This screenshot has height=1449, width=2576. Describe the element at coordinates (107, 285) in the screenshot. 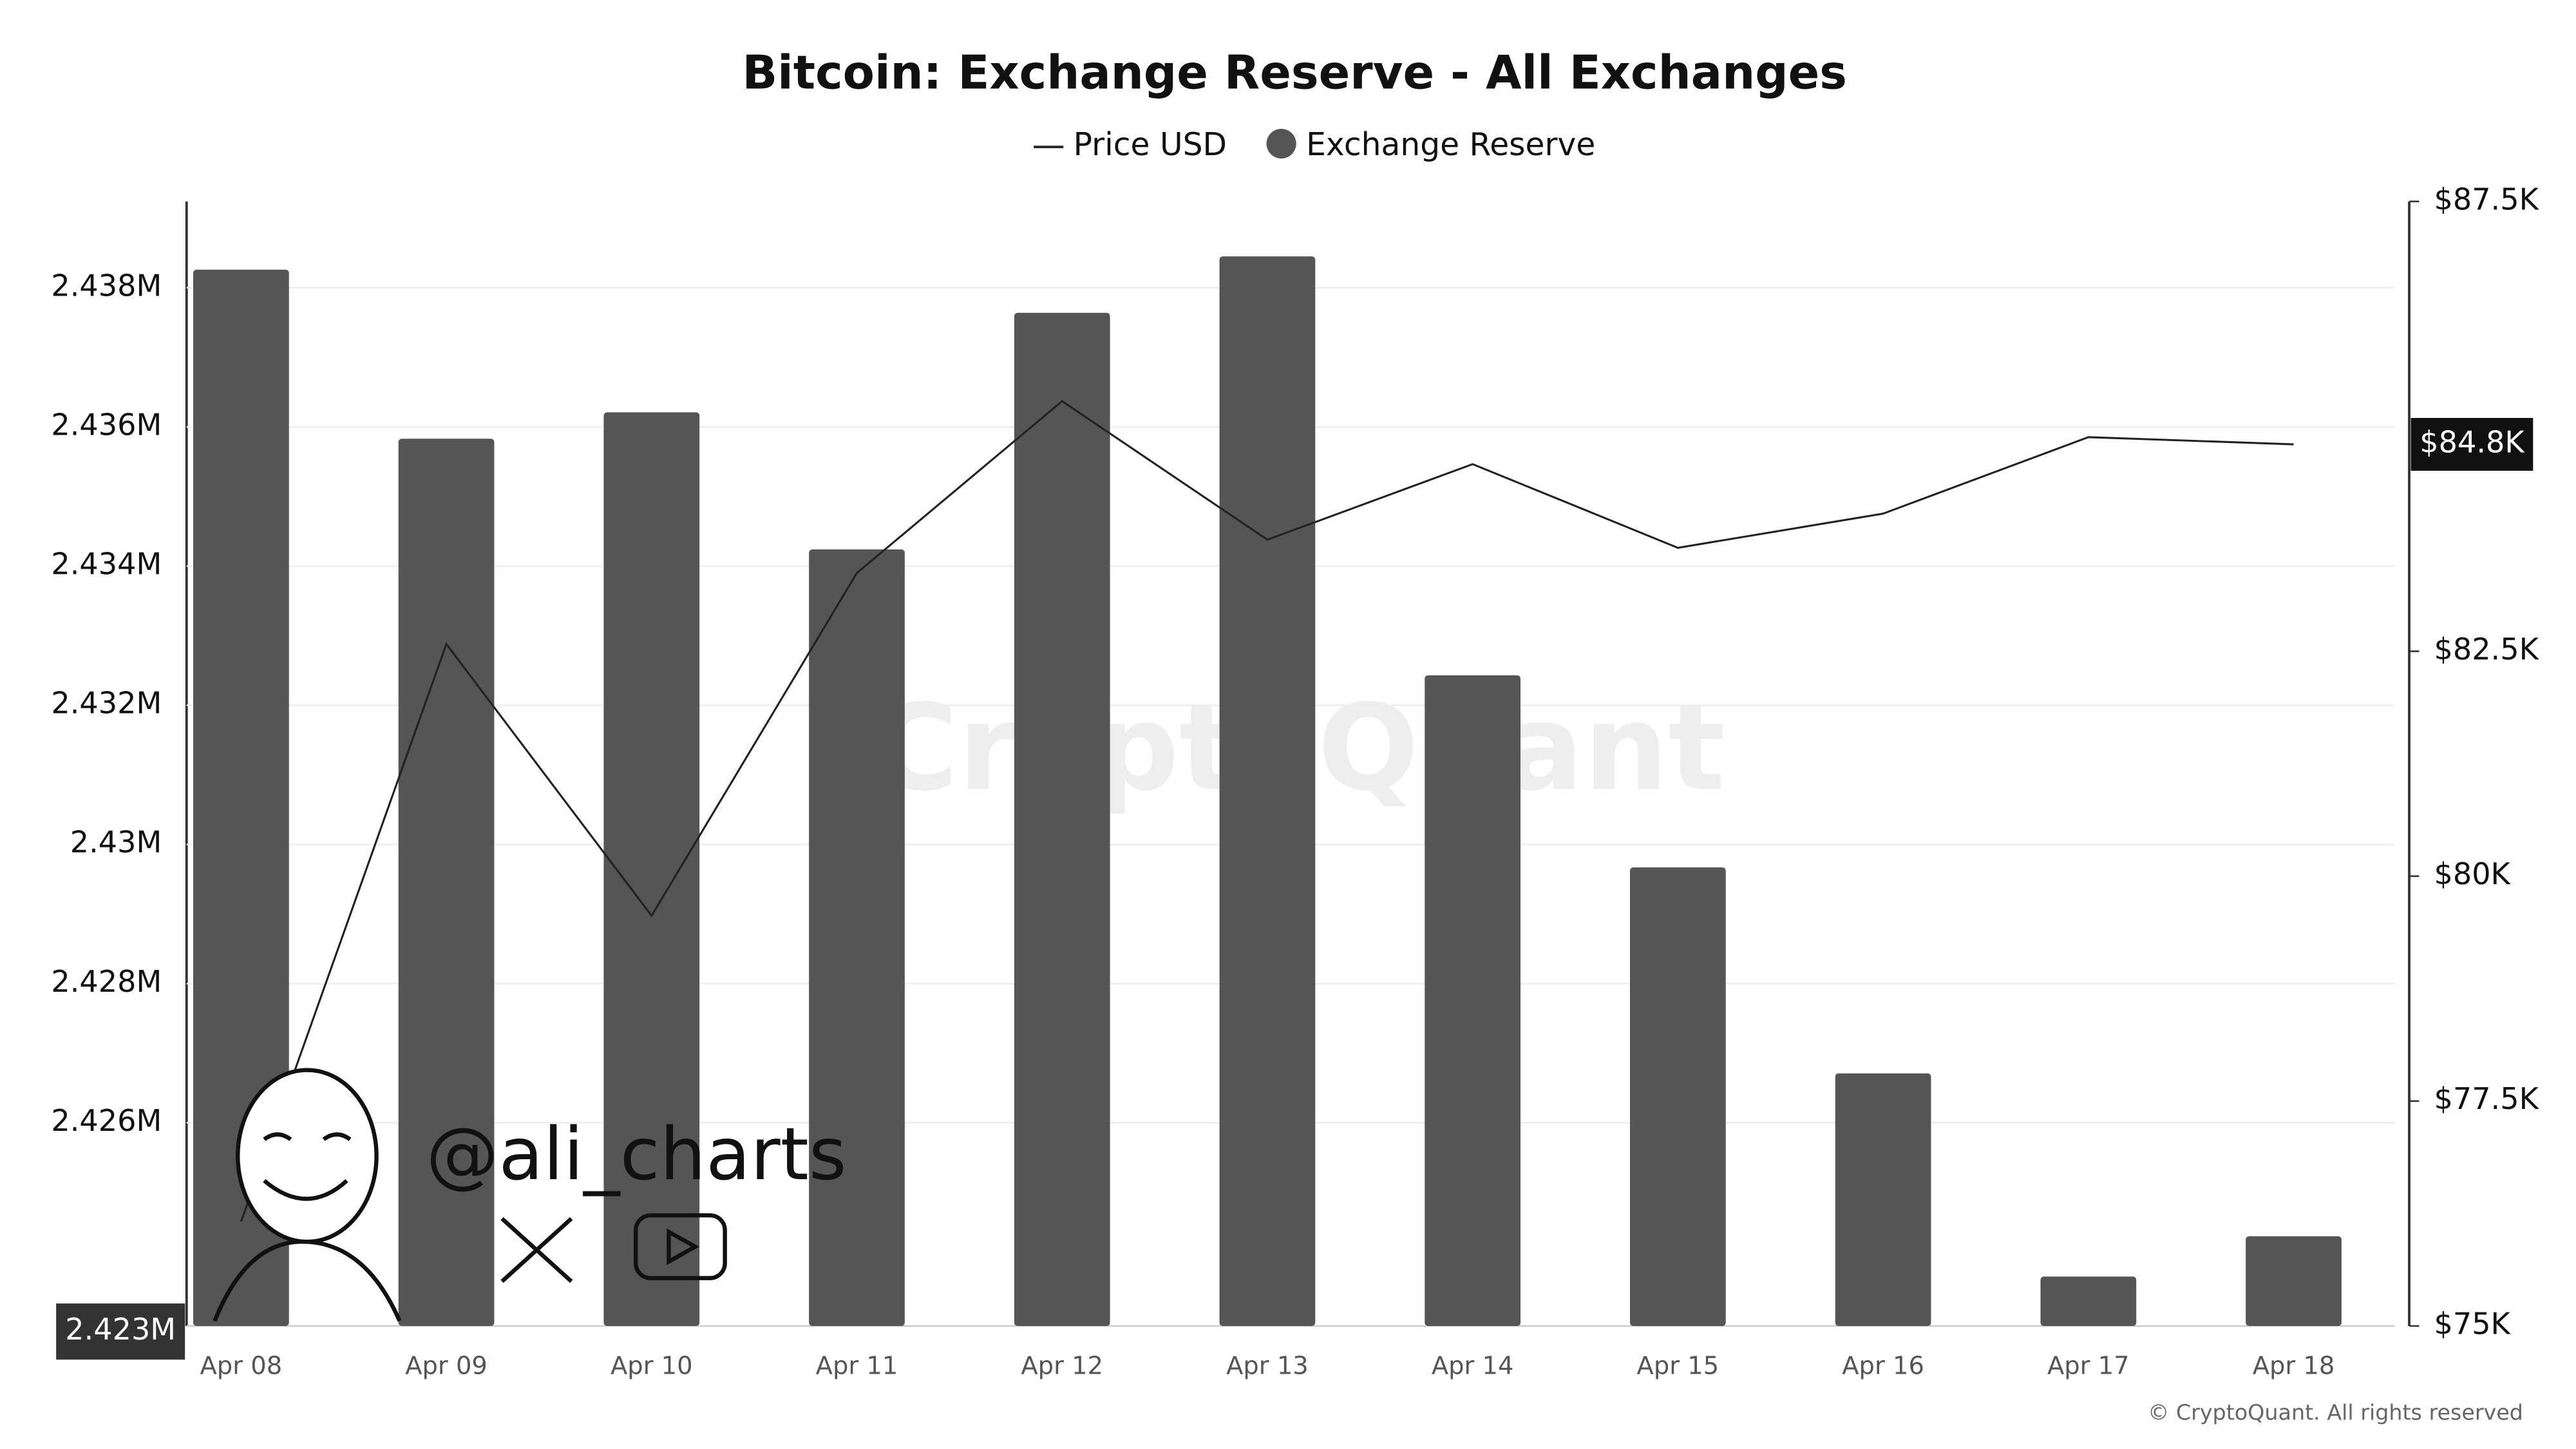

I see `y-tick-label: 2.438M` at that location.